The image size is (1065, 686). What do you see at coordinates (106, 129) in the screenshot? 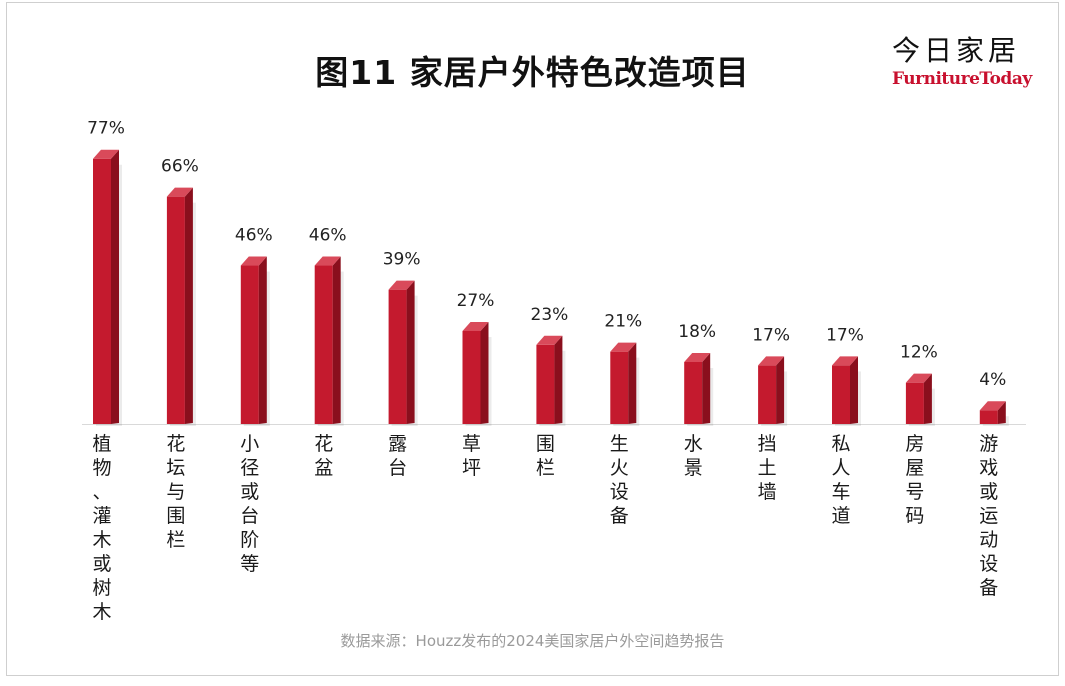
I see `data-label: 77%` at bounding box center [106, 129].